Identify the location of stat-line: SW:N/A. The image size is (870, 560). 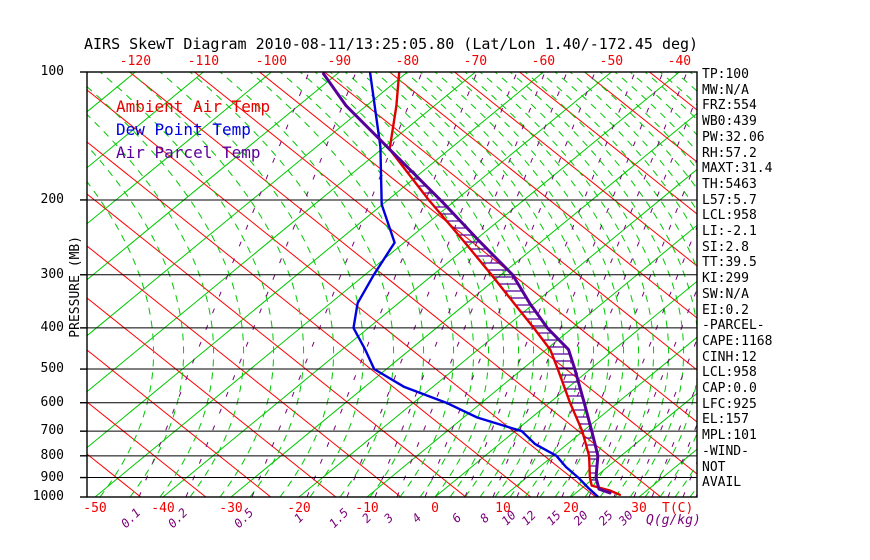
(725, 294).